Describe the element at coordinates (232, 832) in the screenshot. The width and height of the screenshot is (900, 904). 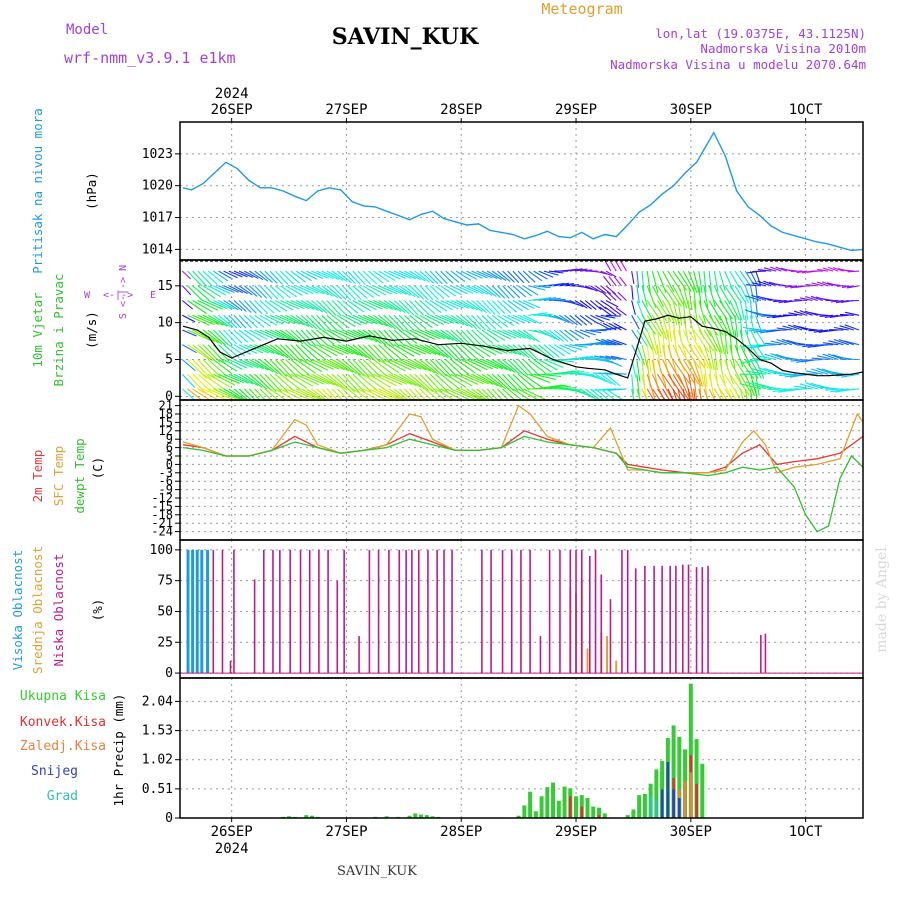
I see `bottom-date-label: 26SEP` at that location.